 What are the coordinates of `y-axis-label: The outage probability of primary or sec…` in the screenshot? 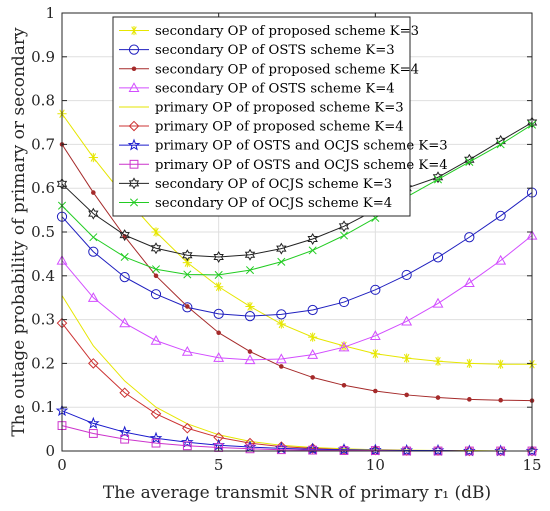 It's located at (19, 232).